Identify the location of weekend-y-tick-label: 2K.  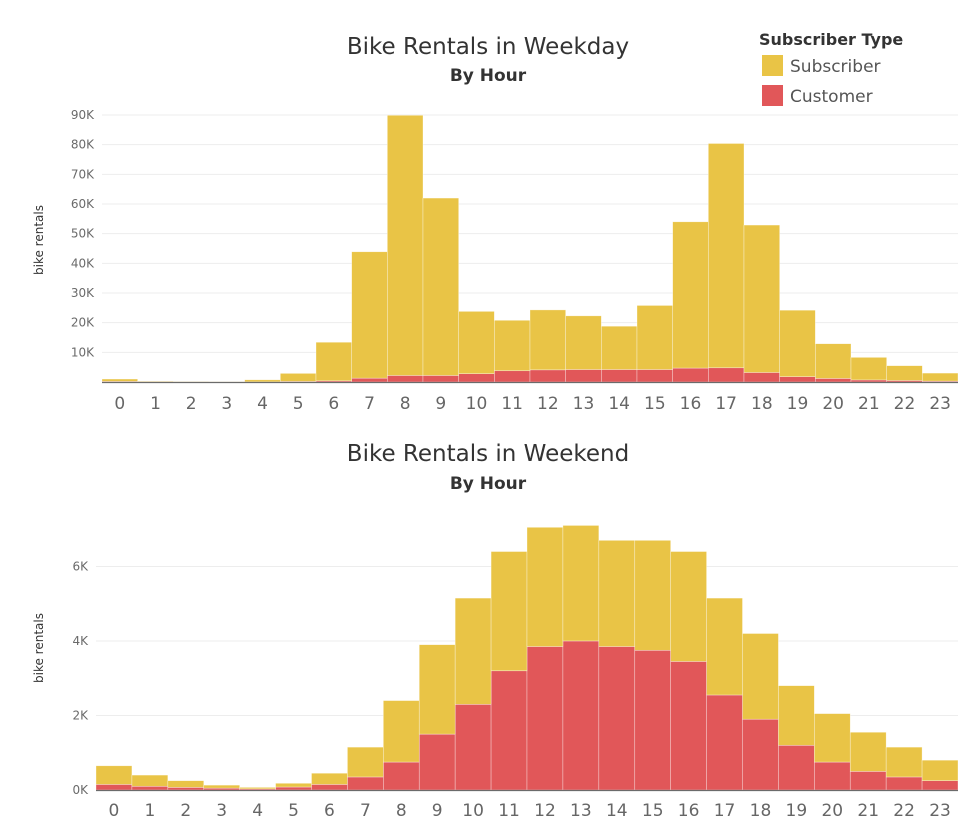
(80, 715).